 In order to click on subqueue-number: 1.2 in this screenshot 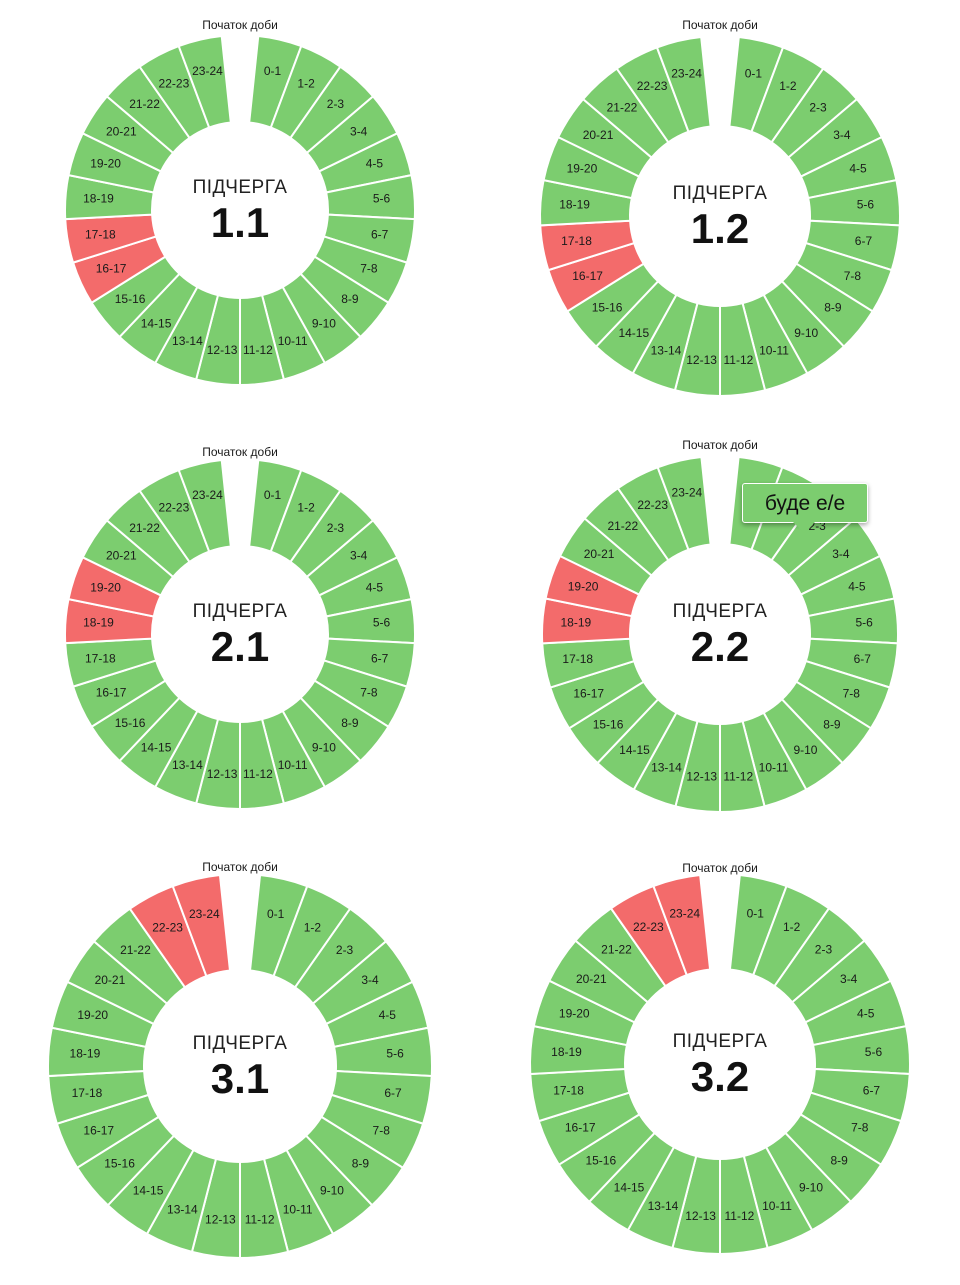, I will do `click(720, 228)`.